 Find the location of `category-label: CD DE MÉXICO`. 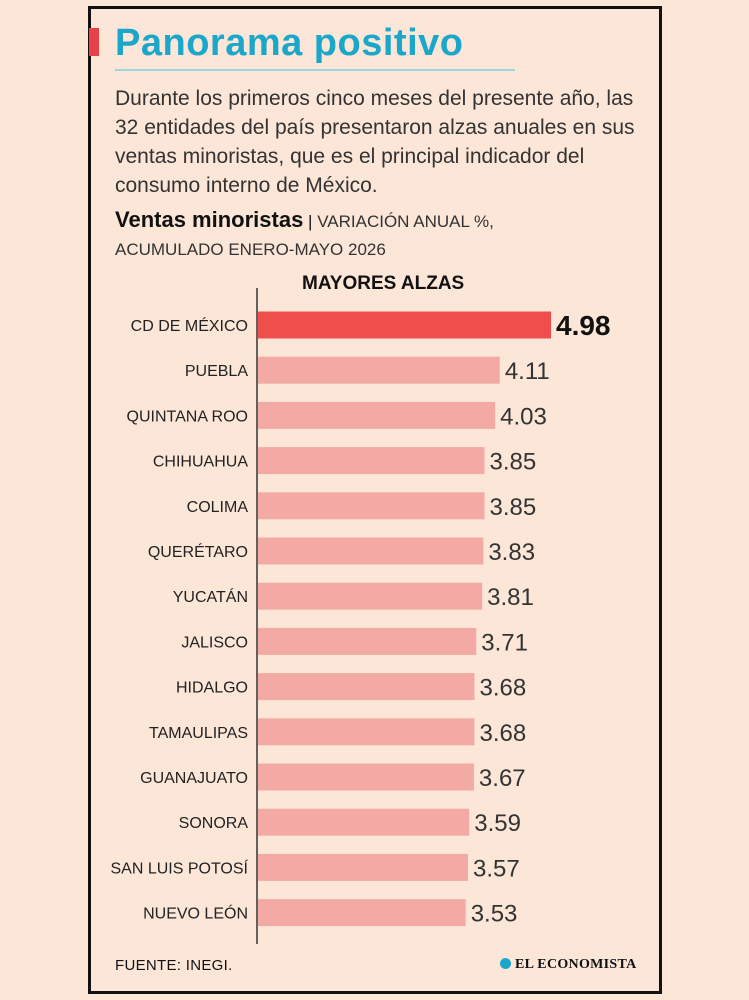

category-label: CD DE MÉXICO is located at coordinates (189, 325).